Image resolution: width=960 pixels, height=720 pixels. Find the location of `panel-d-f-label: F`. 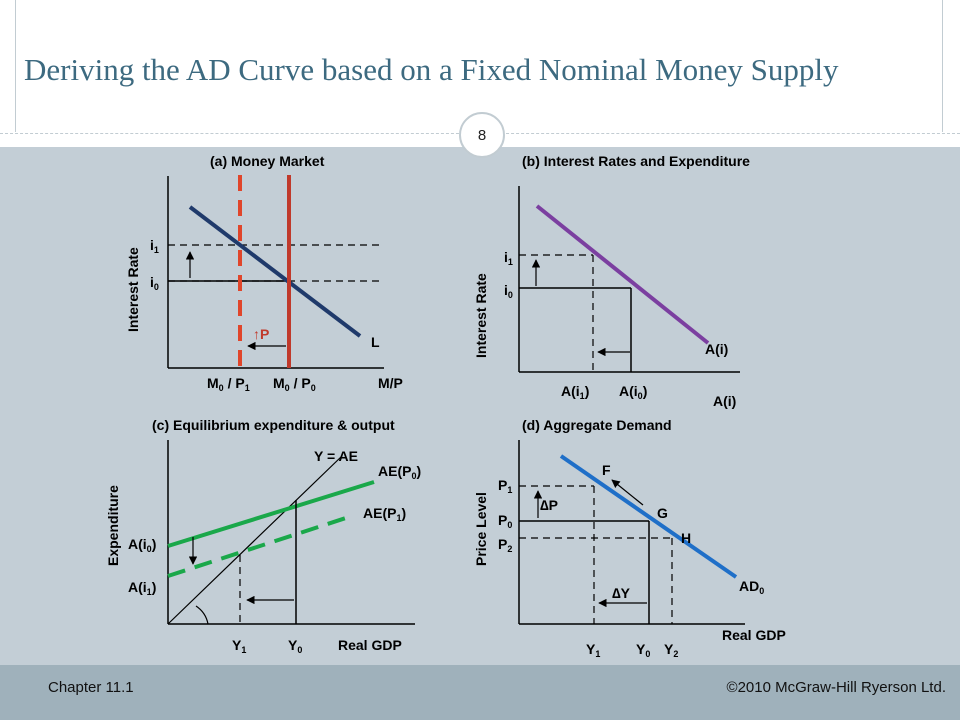

panel-d-f-label: F is located at coordinates (606, 470).